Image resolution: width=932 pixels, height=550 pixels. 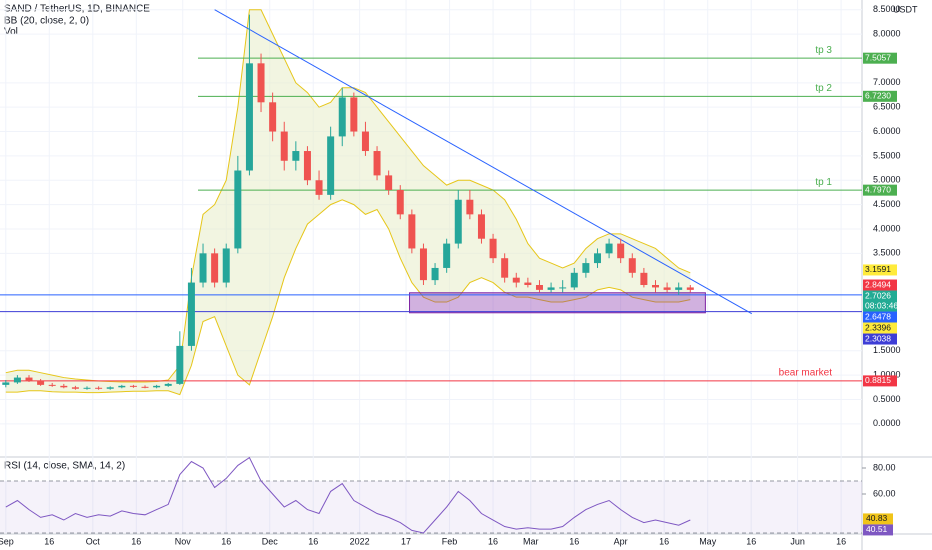 I want to click on y-tick-label: 5.0000, so click(x=887, y=180).